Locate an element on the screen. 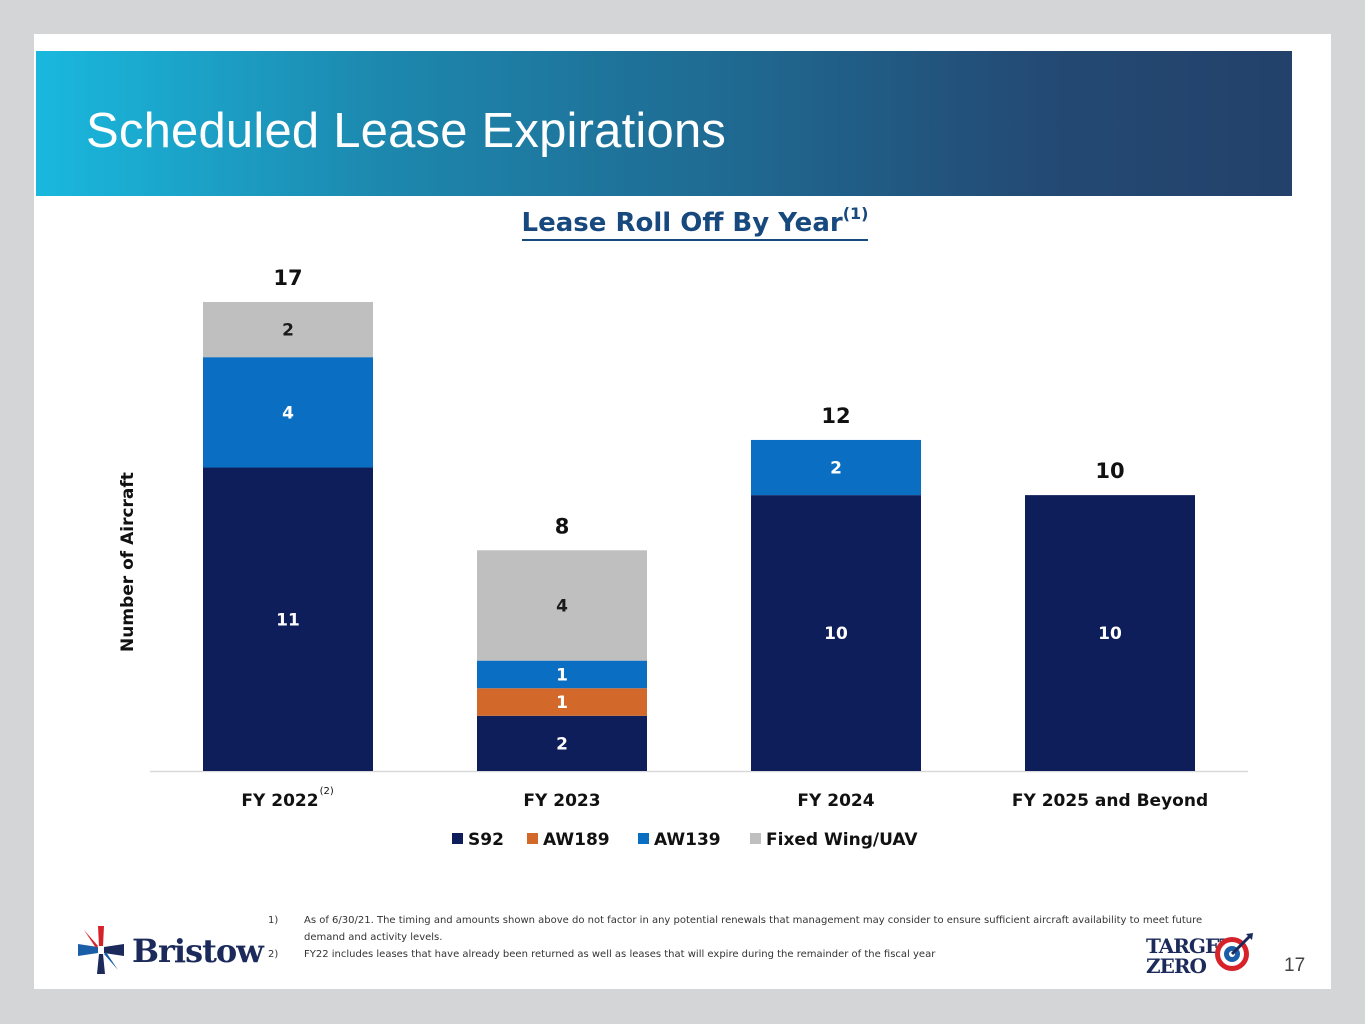 Image resolution: width=1365 pixels, height=1024 pixels. category-superscript-0: (2) is located at coordinates (327, 791).